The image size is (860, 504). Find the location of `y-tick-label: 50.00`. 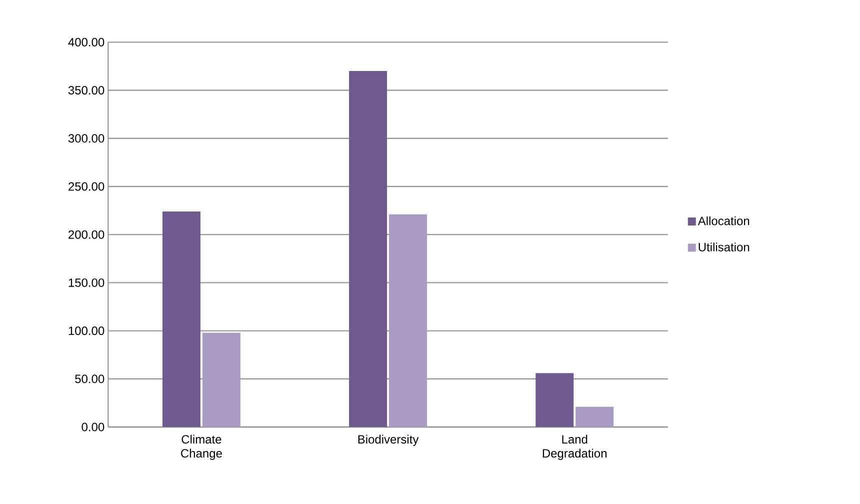

y-tick-label: 50.00 is located at coordinates (89, 379).